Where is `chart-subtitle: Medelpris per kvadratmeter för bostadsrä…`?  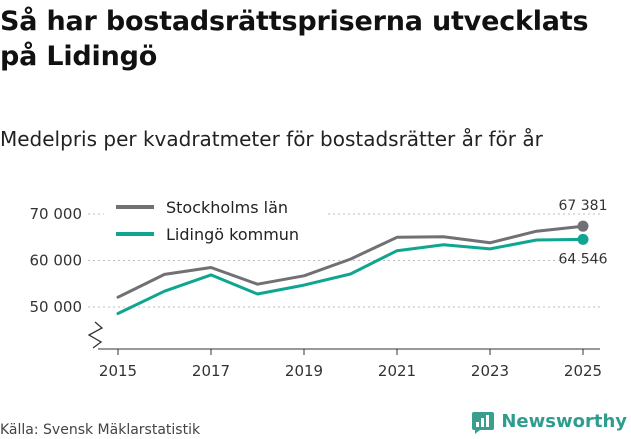
chart-subtitle: Medelpris per kvadratmeter för bostadsrä… is located at coordinates (271, 139).